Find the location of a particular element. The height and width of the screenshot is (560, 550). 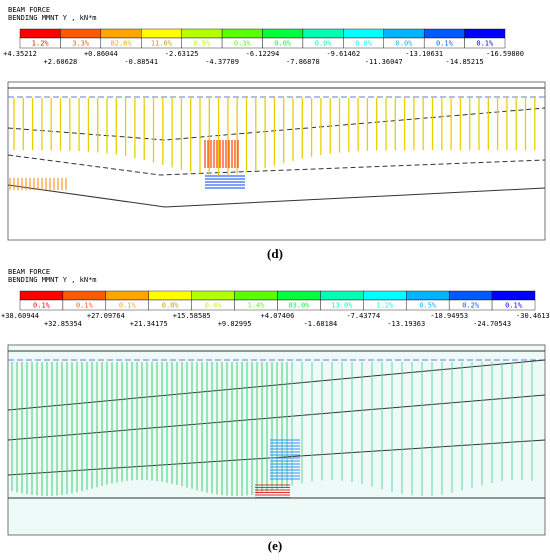

legend-value: +32.85354 is located at coordinates (63, 324).